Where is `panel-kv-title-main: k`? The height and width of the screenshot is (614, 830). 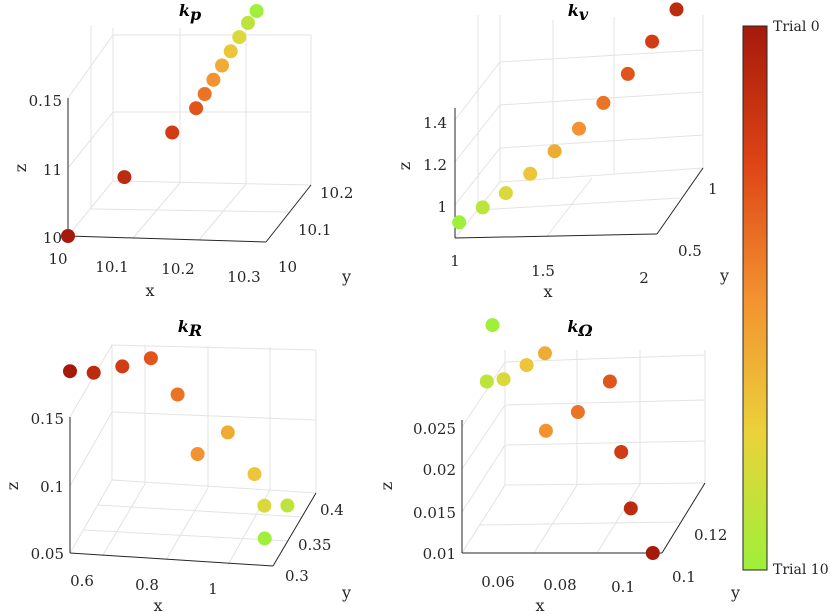
panel-kv-title-main: k is located at coordinates (573, 10).